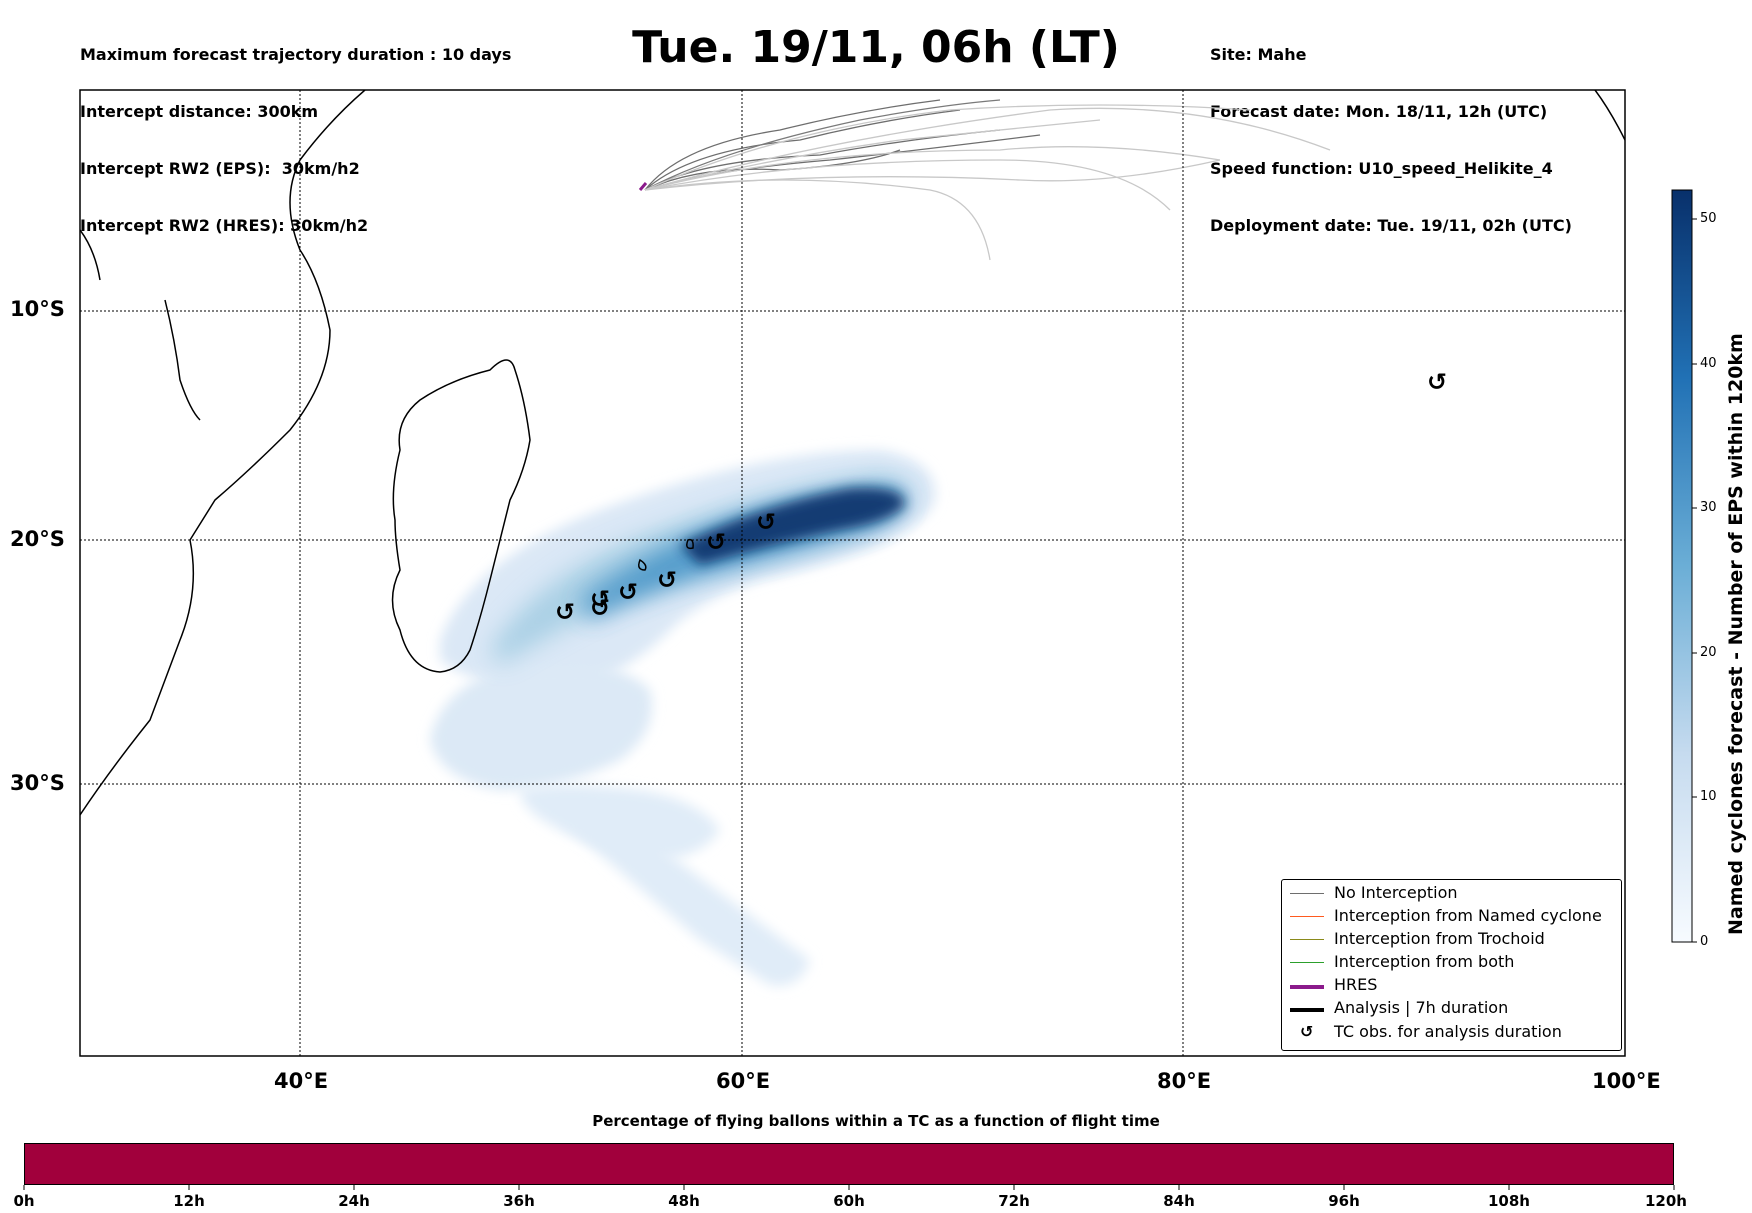 The image size is (1752, 1213). I want to click on flight-bar-tick-label: 24h, so click(354, 1201).